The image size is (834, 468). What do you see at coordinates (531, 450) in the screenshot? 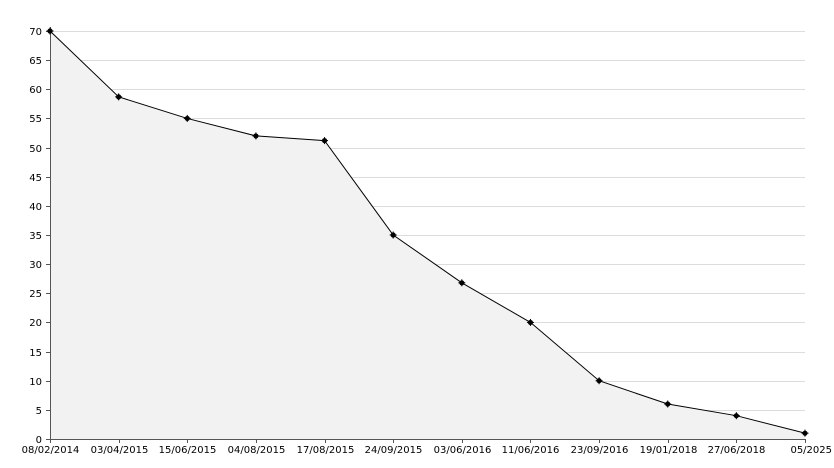
I see `x-tick-label: 11/06/2016` at bounding box center [531, 450].